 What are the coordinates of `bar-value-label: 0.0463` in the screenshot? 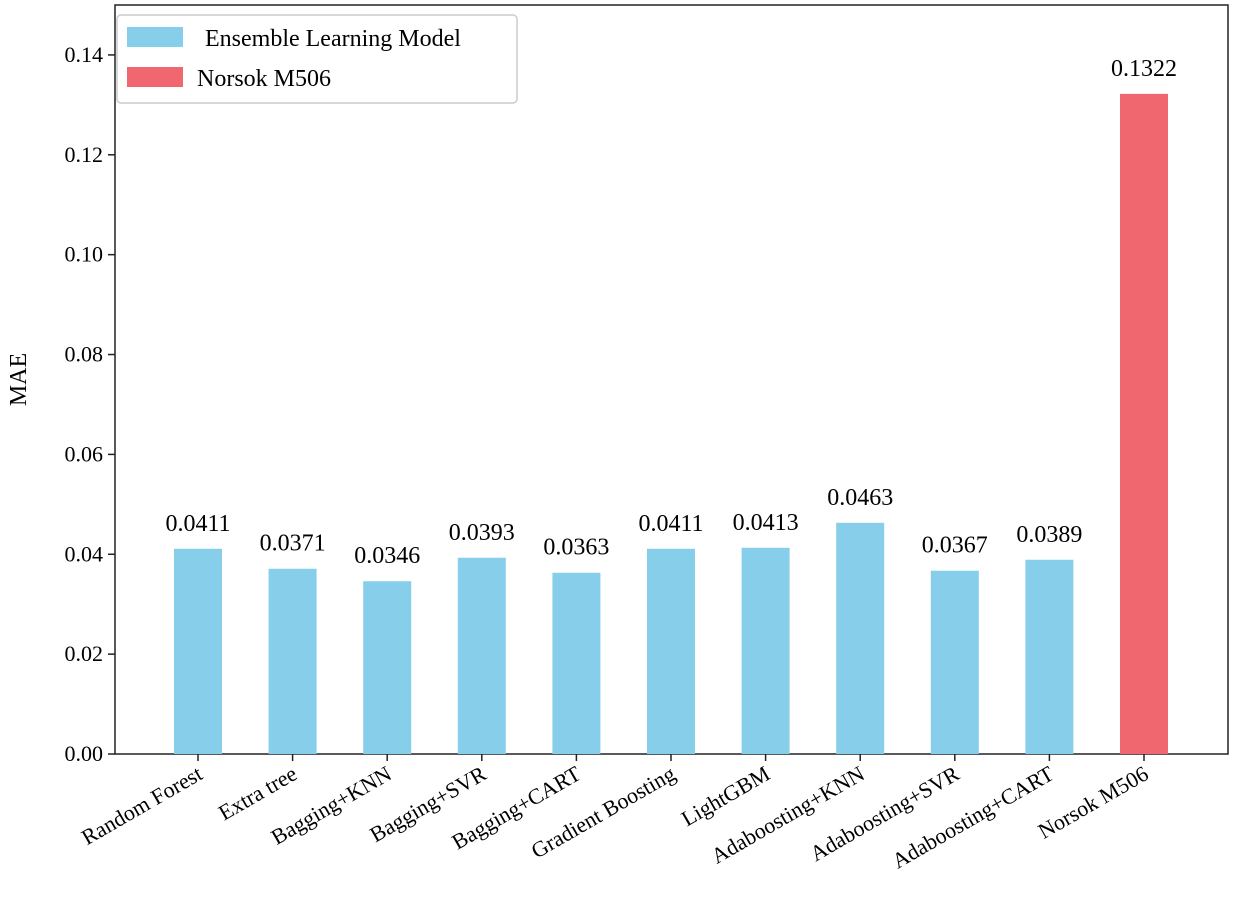 It's located at (860, 498).